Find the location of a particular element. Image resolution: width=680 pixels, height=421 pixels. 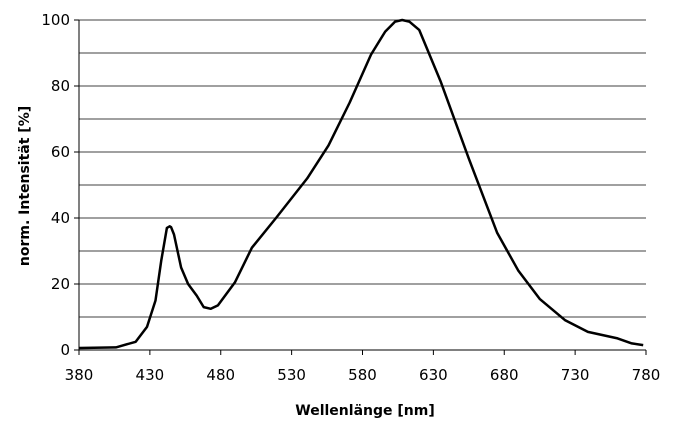

x-tick-label-380: 380 is located at coordinates (79, 375).